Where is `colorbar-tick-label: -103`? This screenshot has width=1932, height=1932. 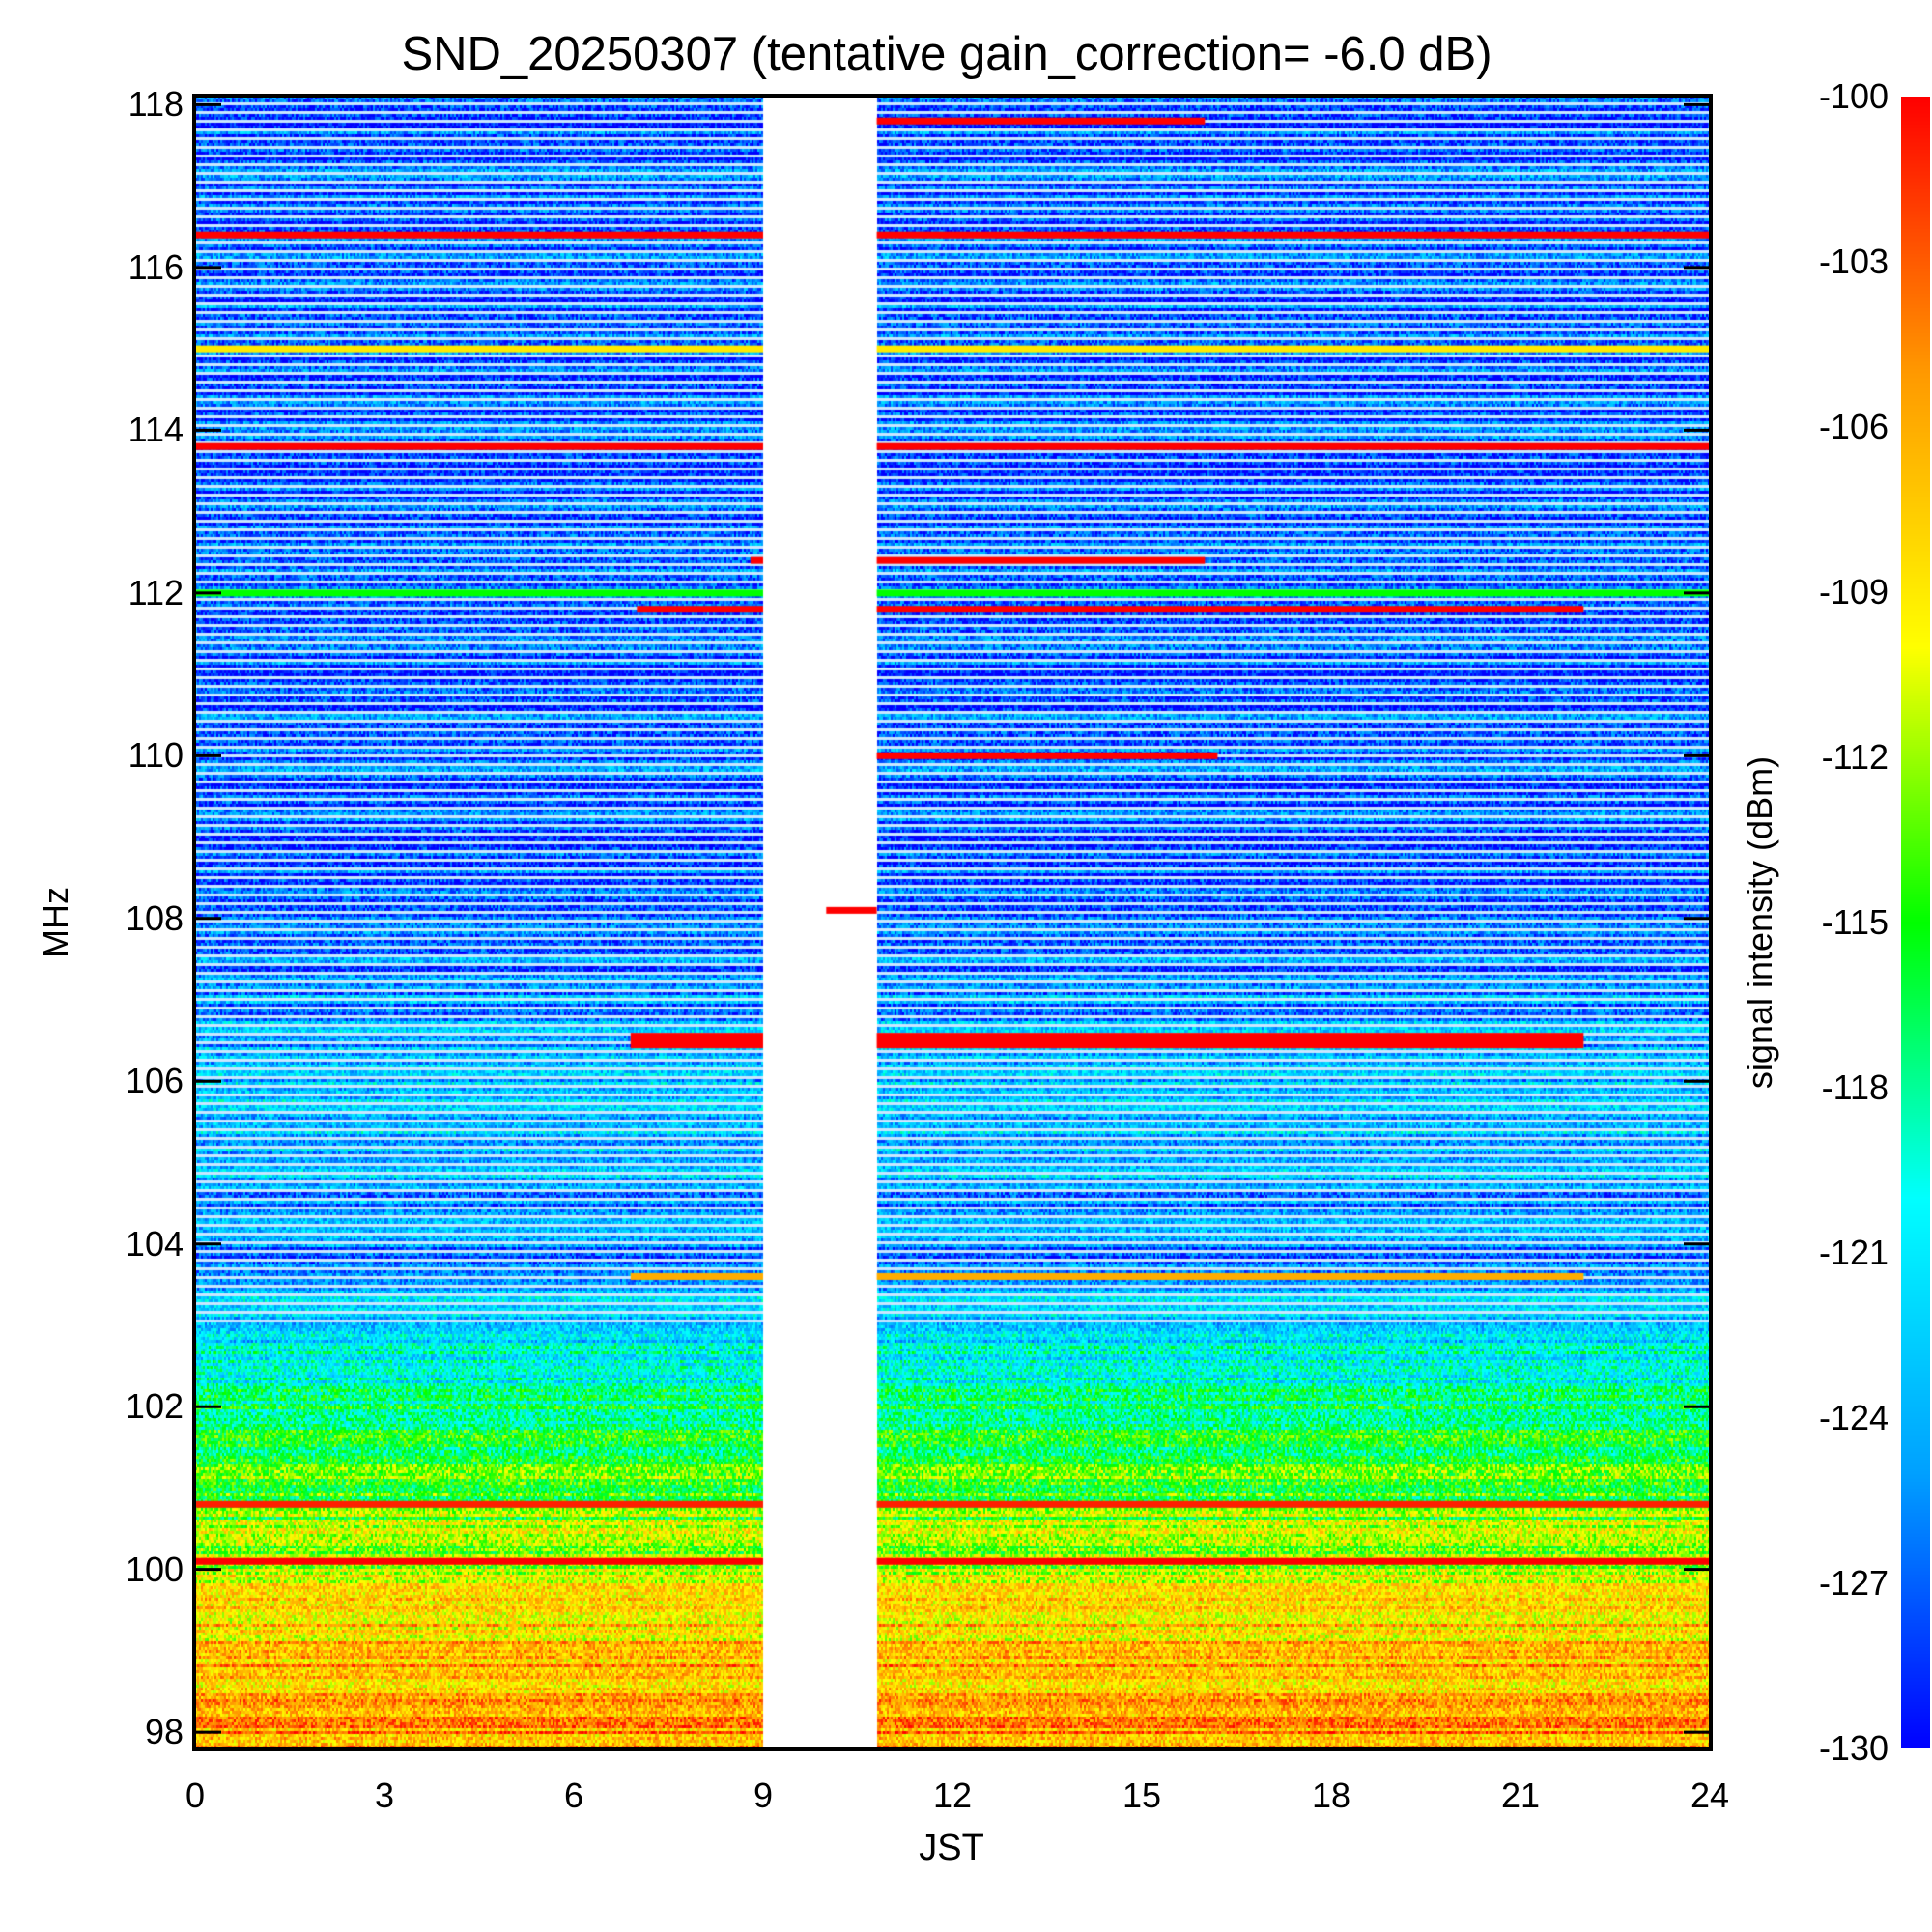
colorbar-tick-label: -103 is located at coordinates (1853, 261).